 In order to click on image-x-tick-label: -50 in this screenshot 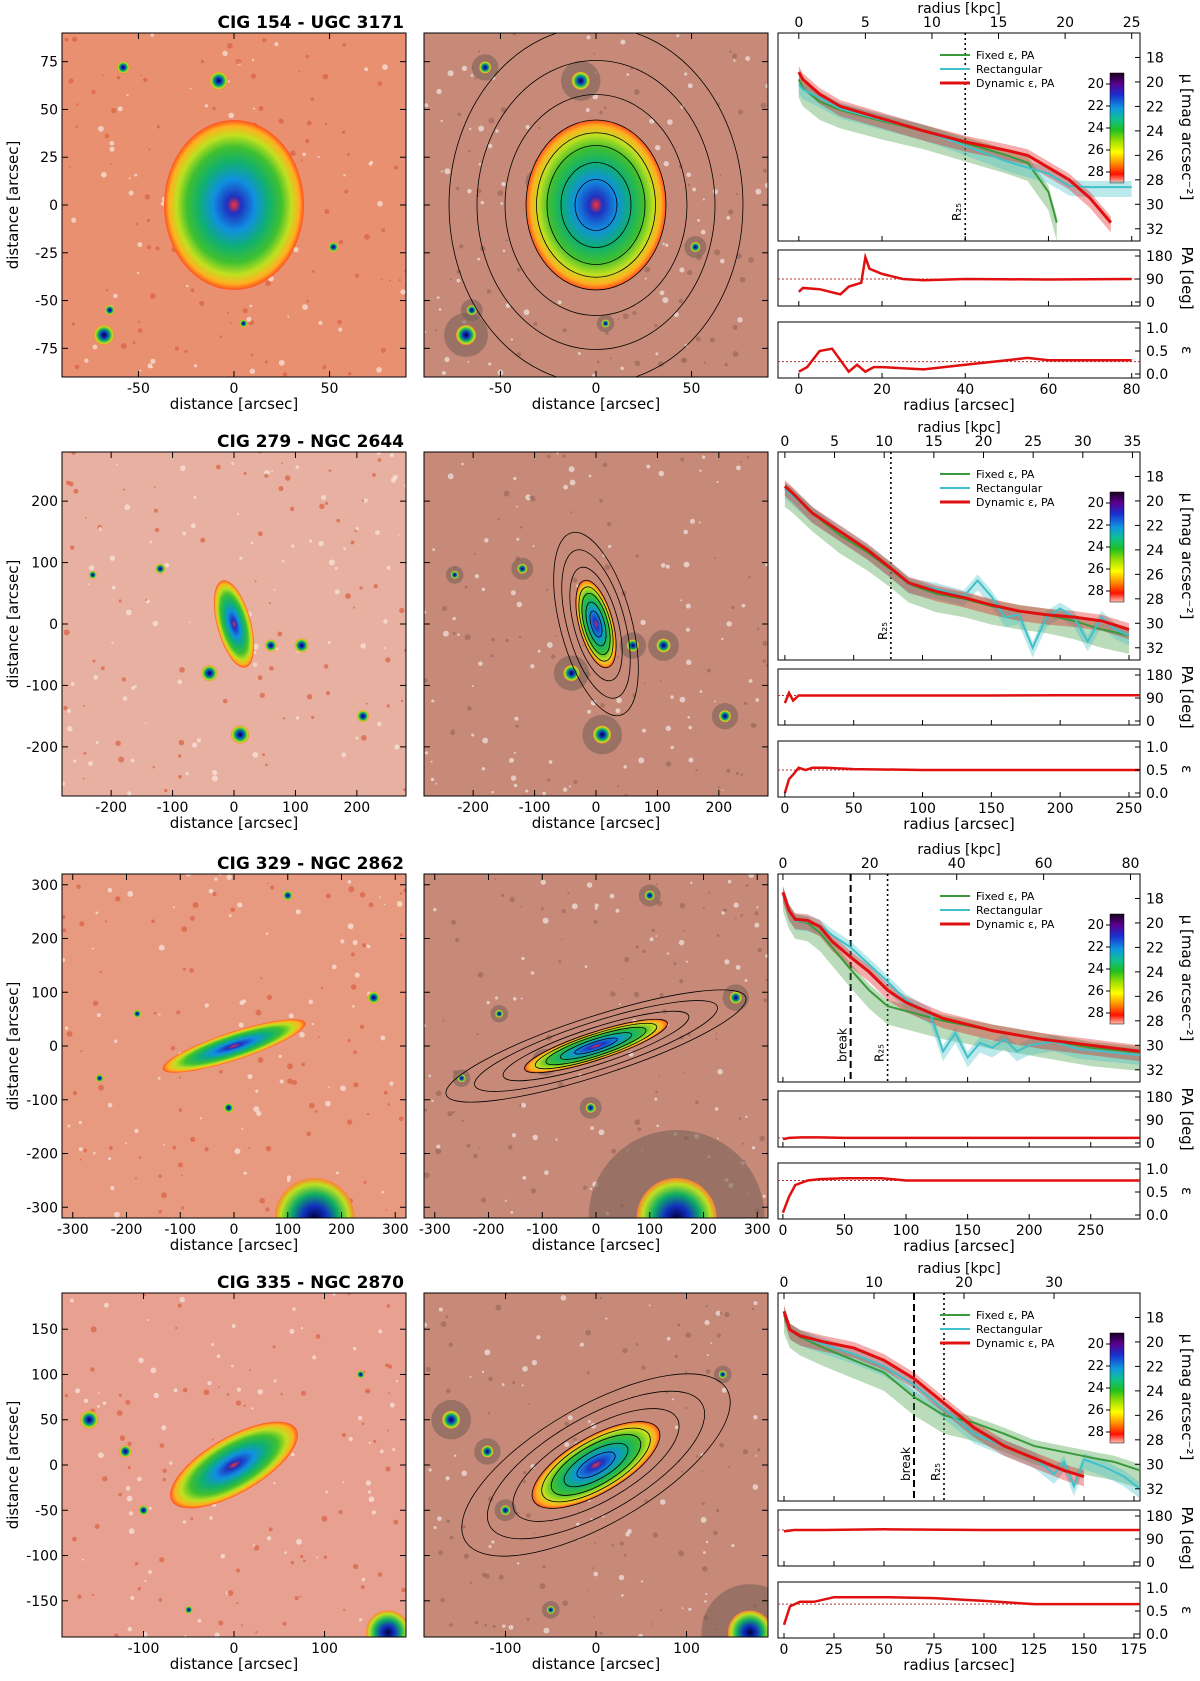, I will do `click(138, 389)`.